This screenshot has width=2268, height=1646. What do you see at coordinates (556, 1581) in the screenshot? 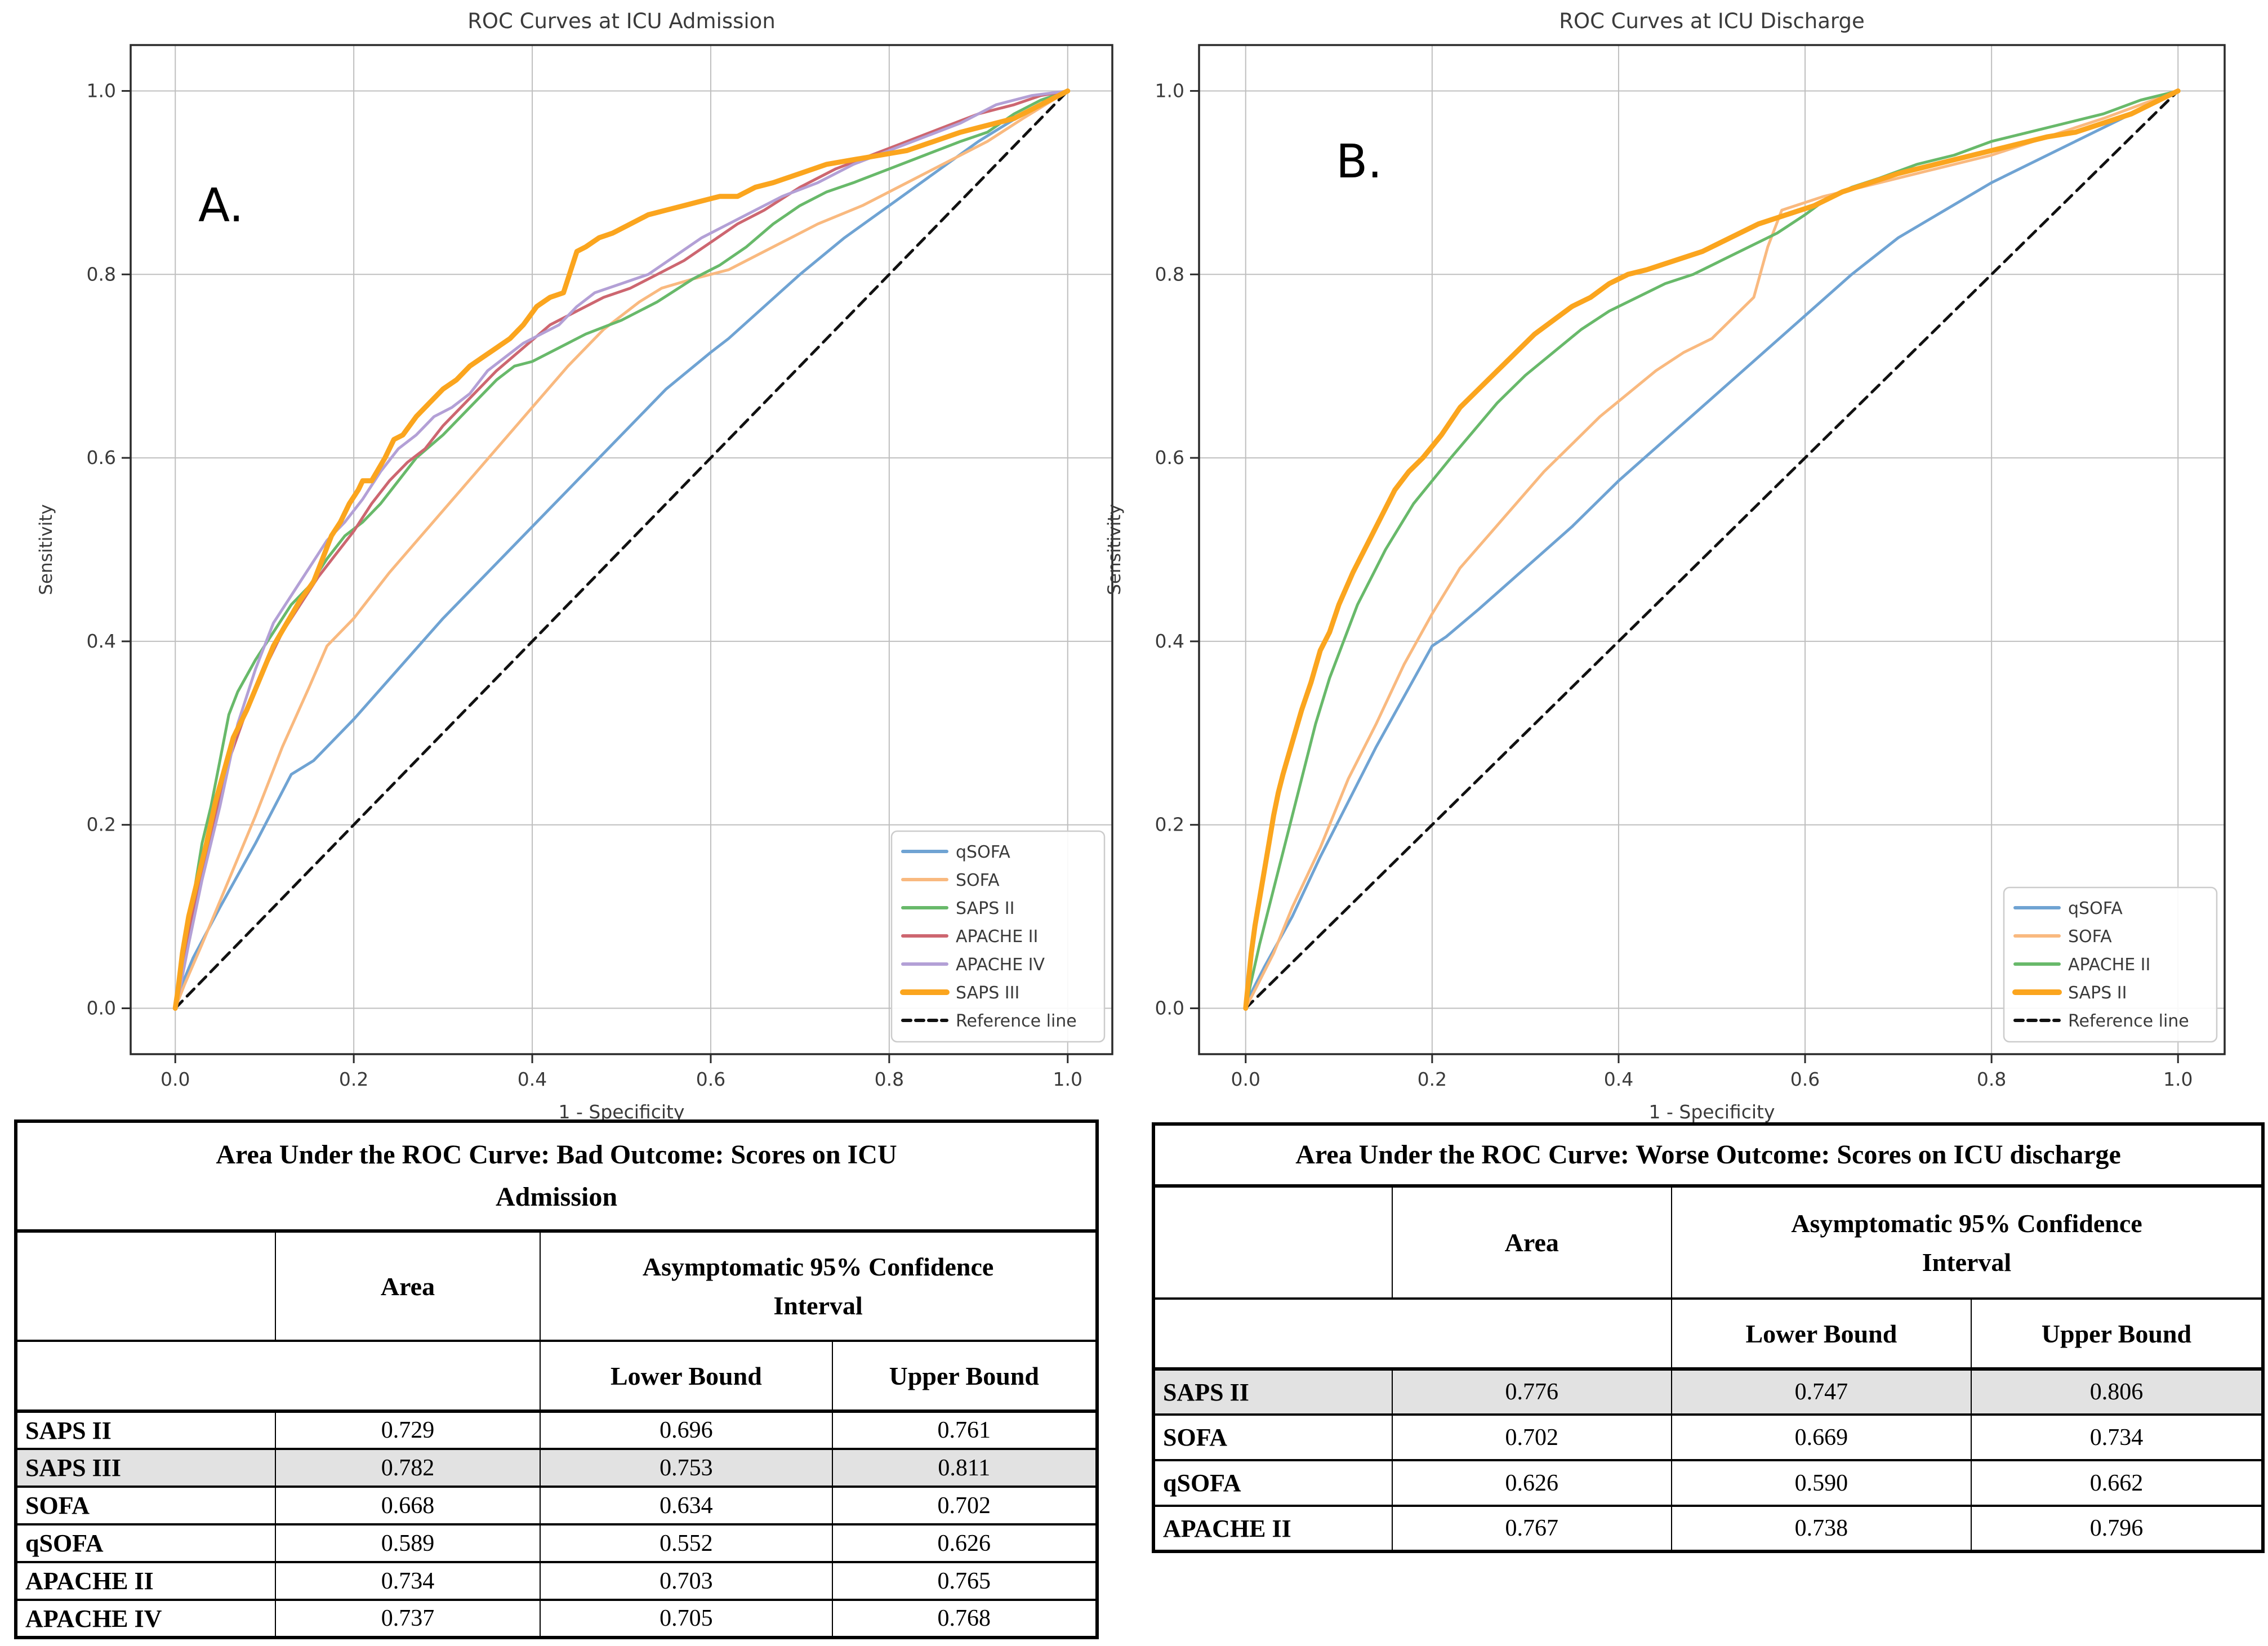
I see `table-row: APACHE II 0.734 0.703 0.765` at bounding box center [556, 1581].